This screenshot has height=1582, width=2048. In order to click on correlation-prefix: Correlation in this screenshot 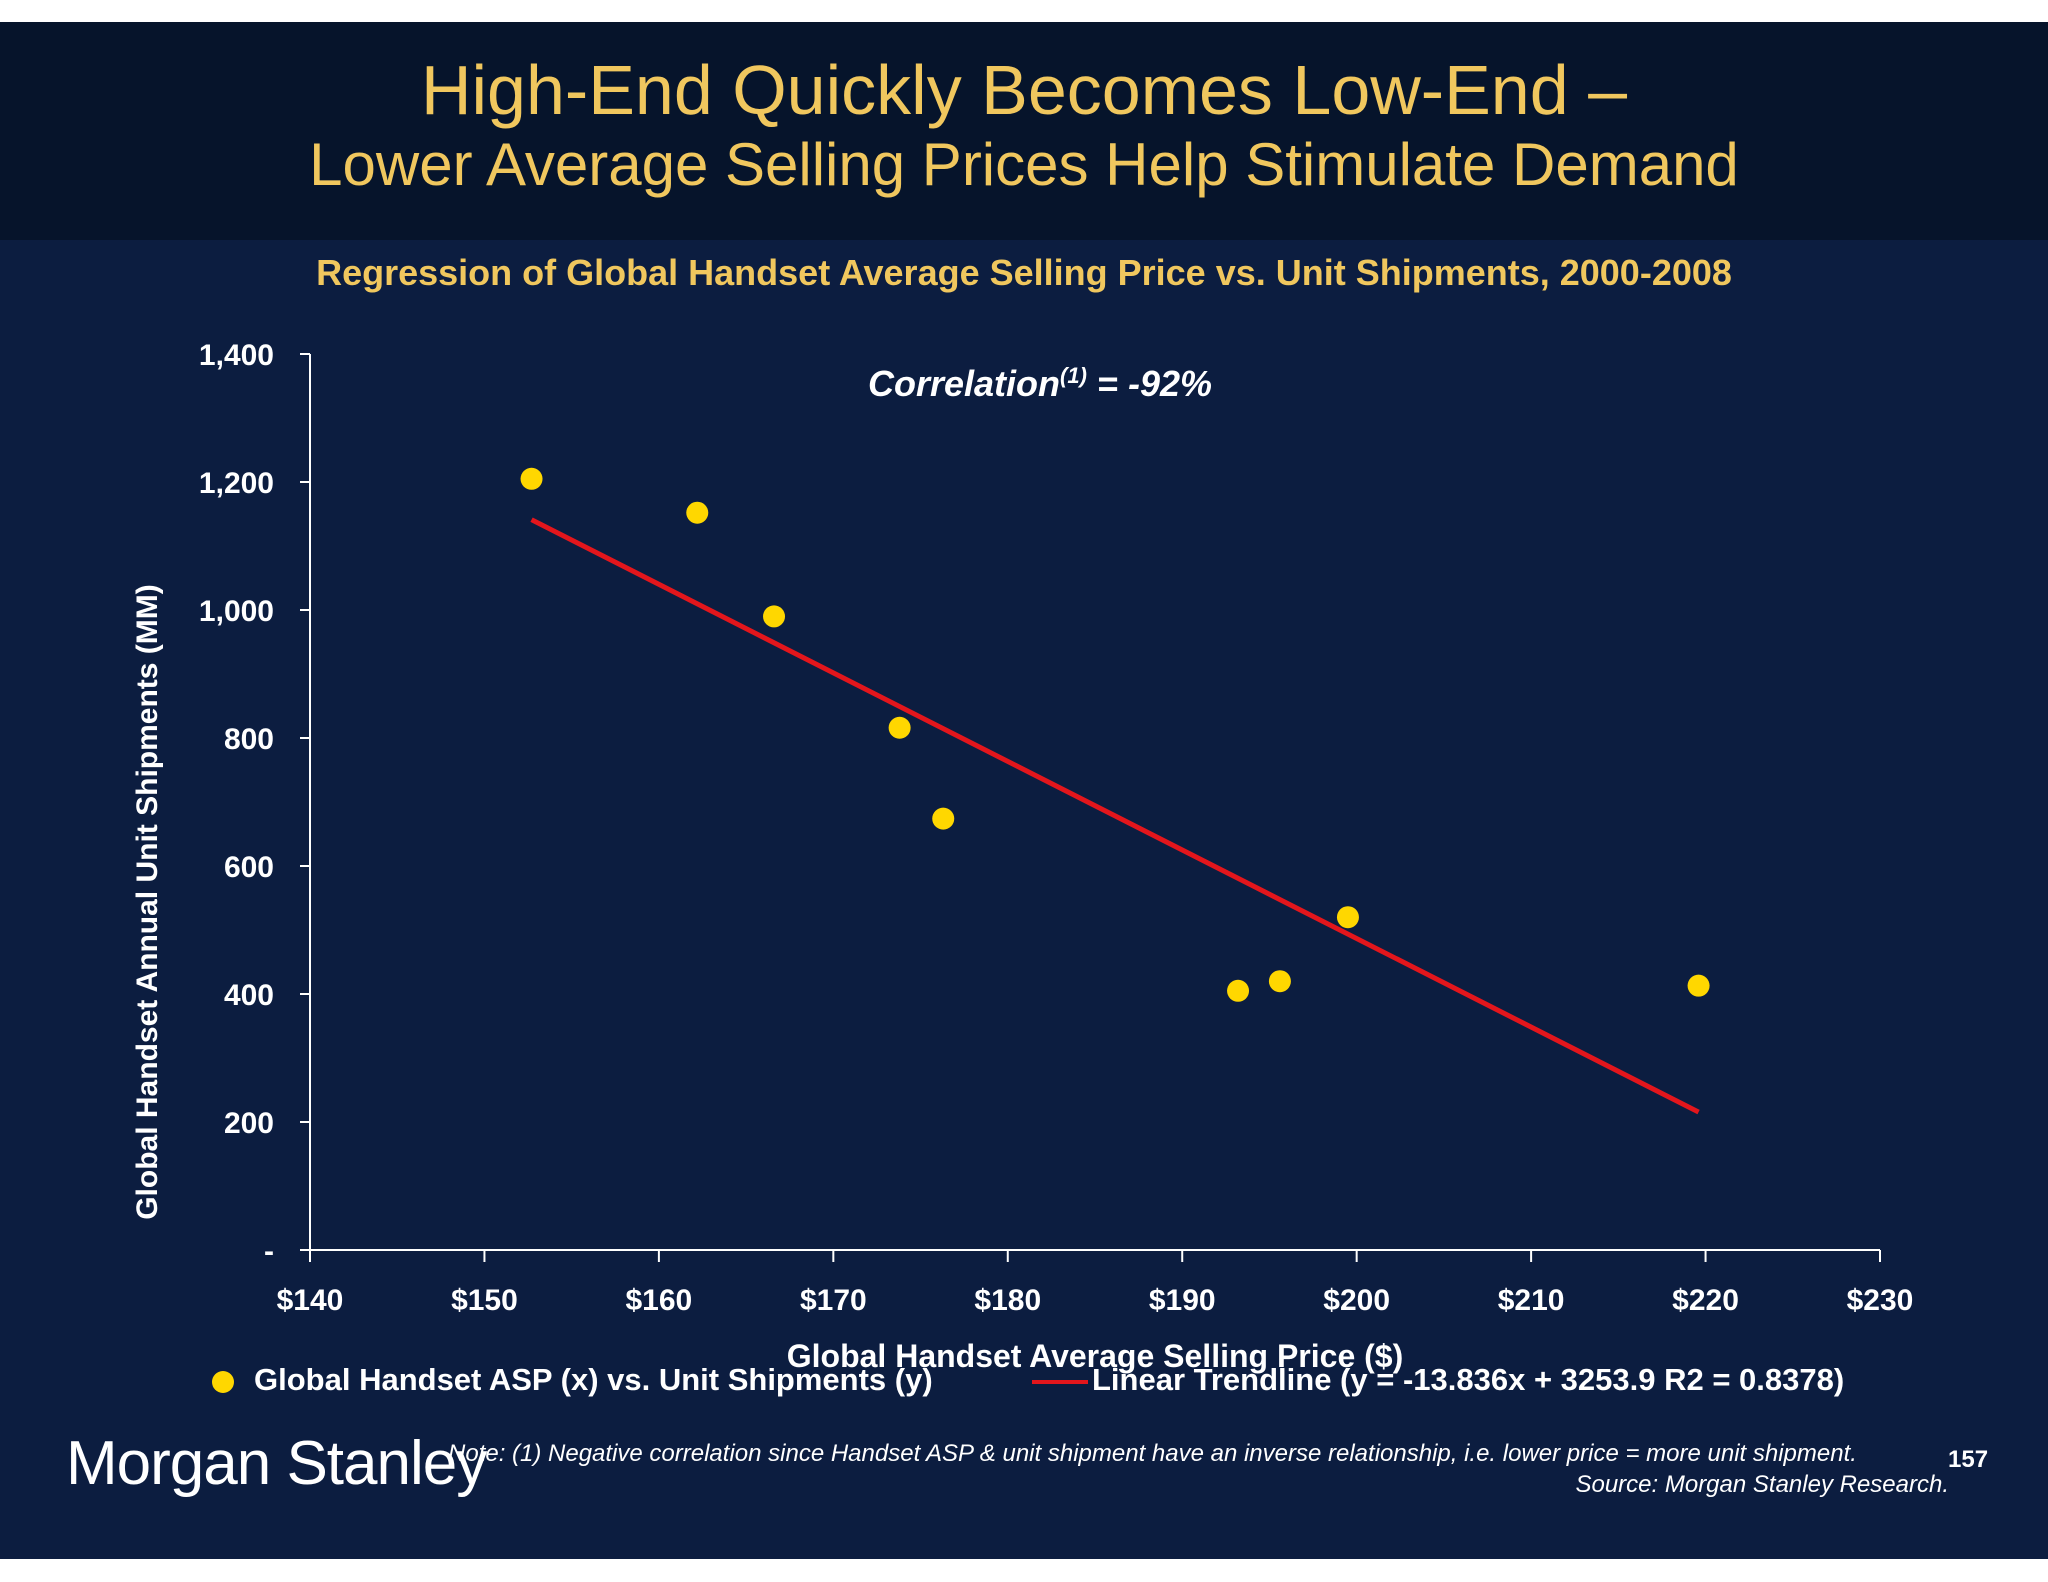, I will do `click(964, 383)`.